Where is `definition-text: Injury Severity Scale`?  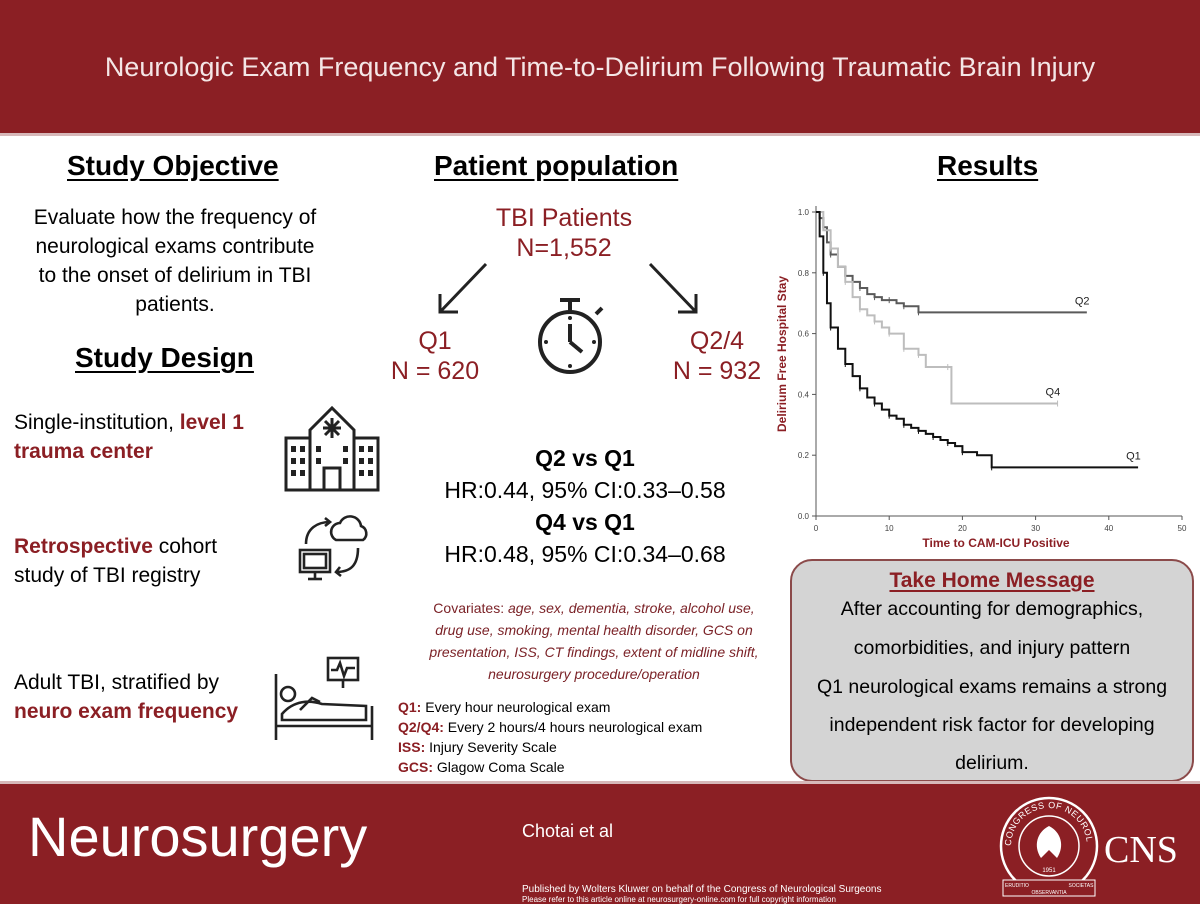 definition-text: Injury Severity Scale is located at coordinates (491, 747).